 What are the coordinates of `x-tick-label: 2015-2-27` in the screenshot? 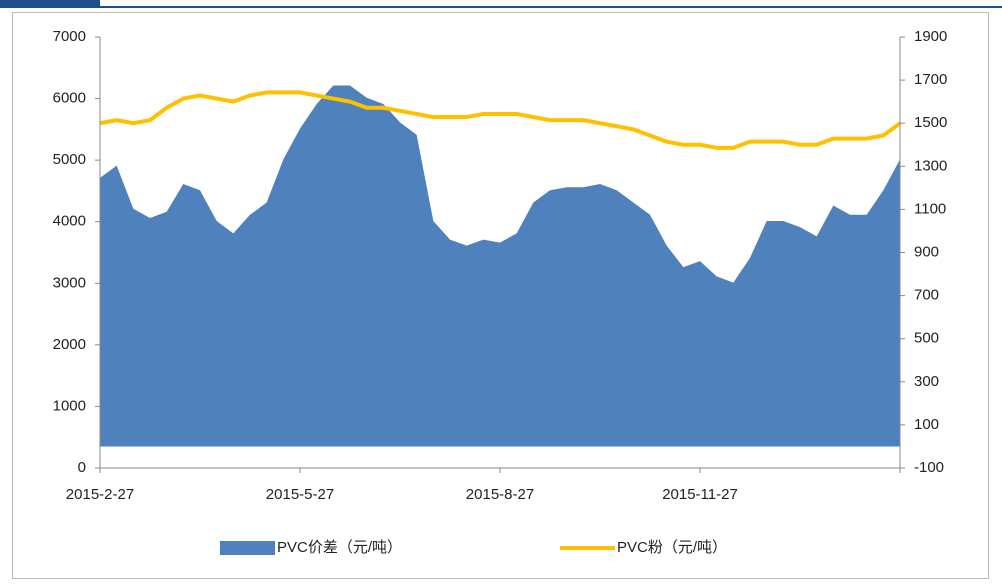 It's located at (100, 494).